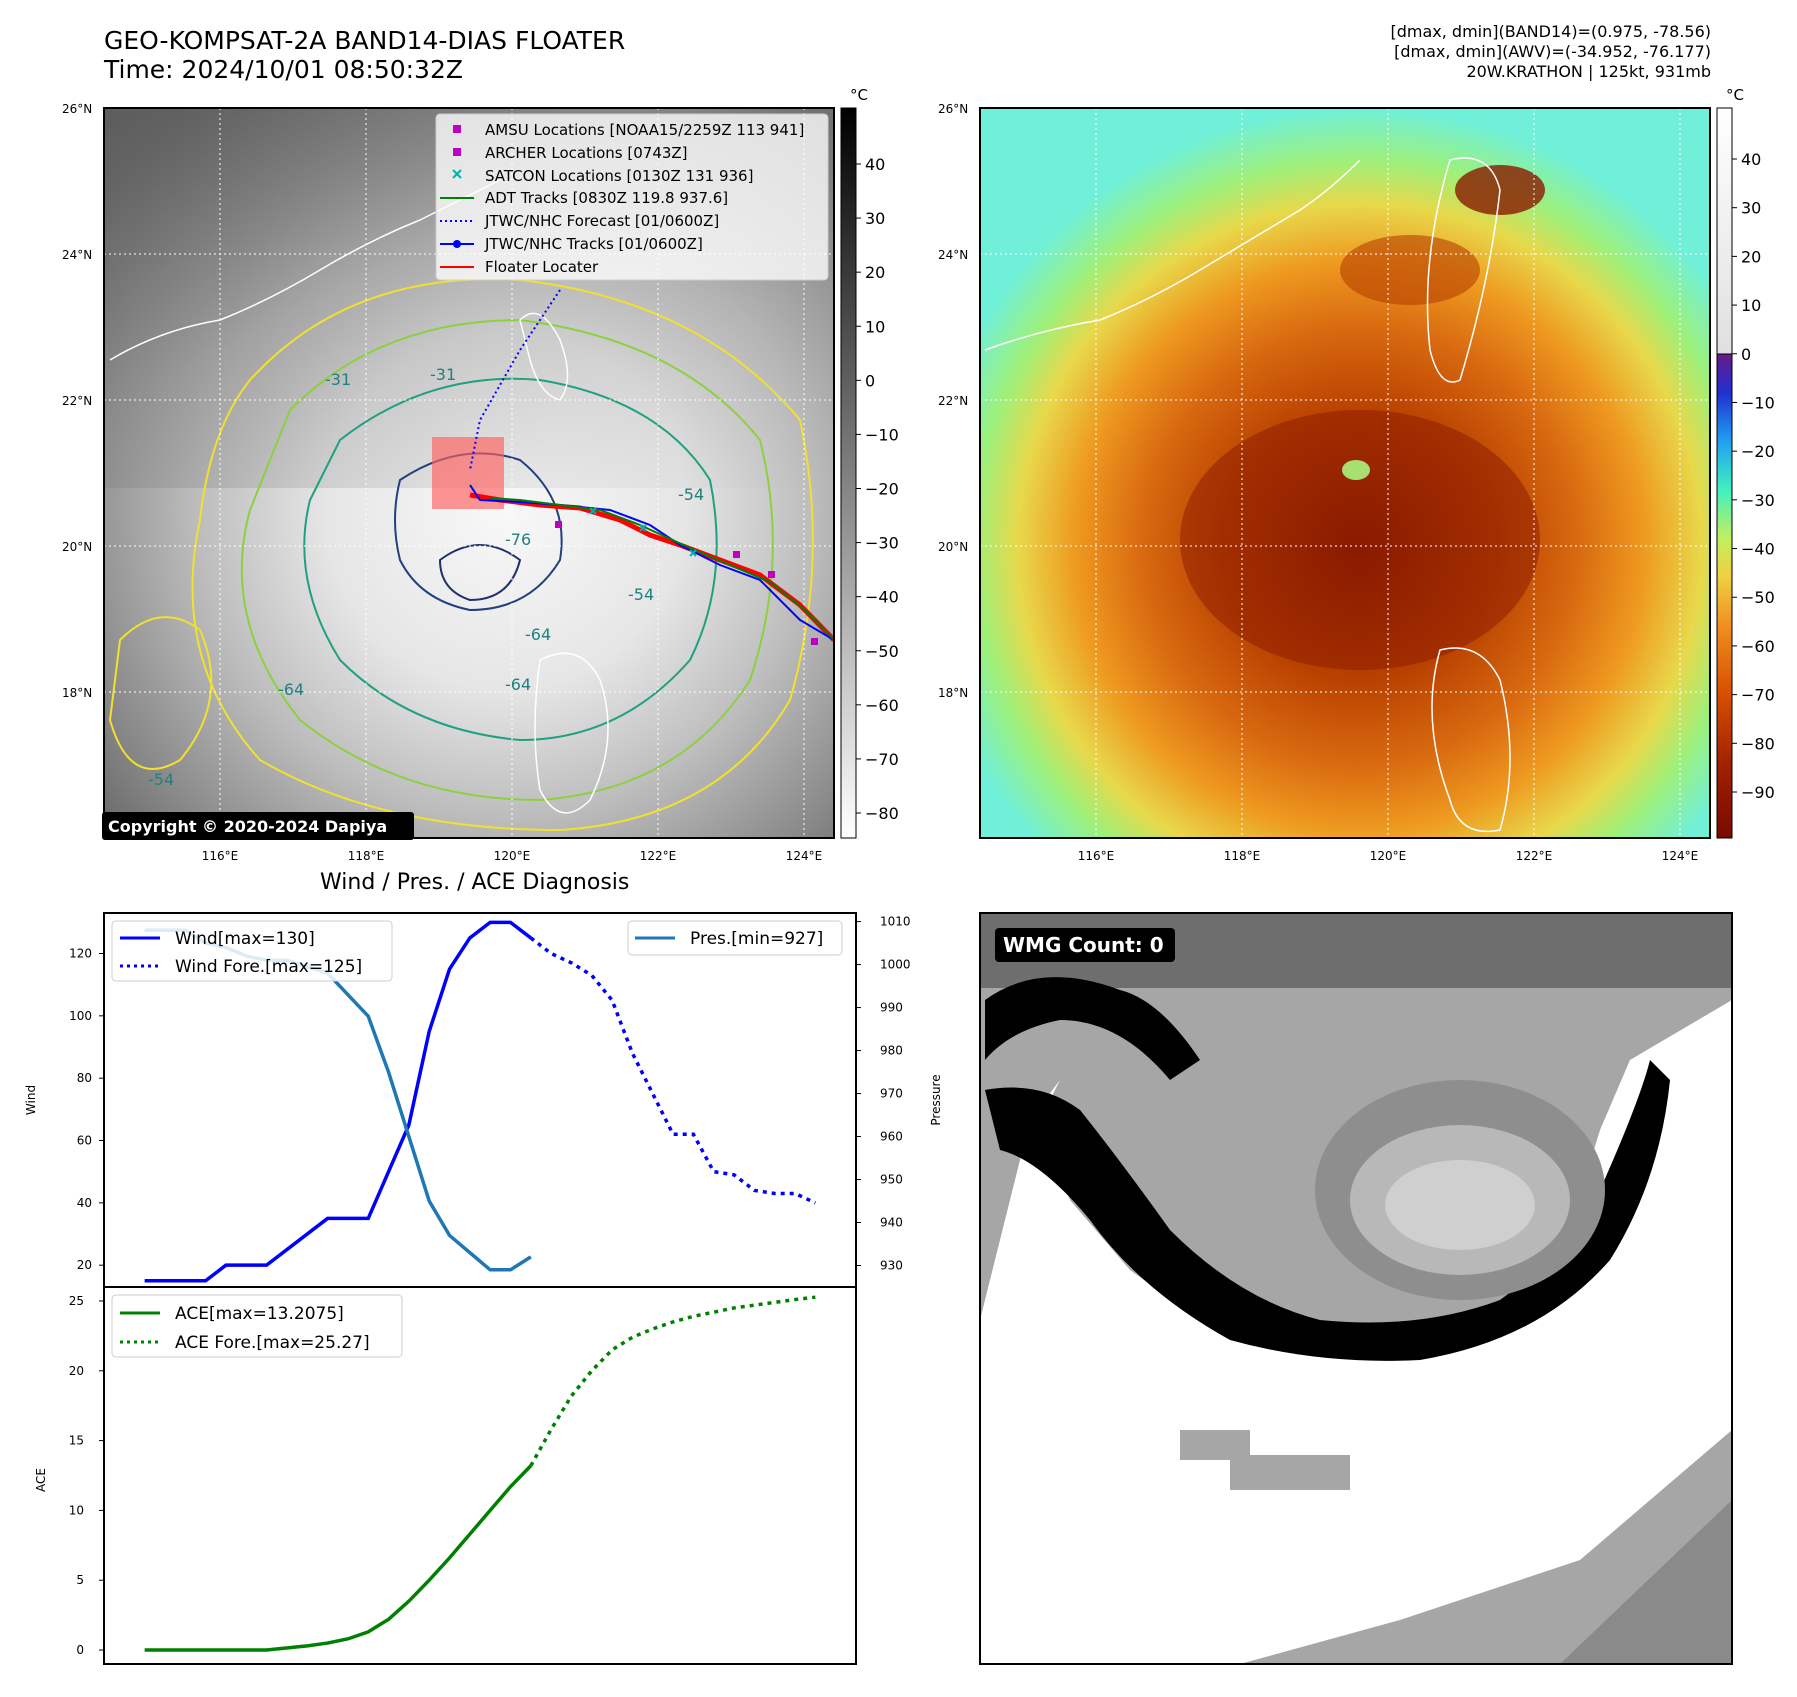 The width and height of the screenshot is (1797, 1697). Describe the element at coordinates (283, 69) in the screenshot. I see `chart-time: Time: 2024/10/01 08:50:32Z` at that location.